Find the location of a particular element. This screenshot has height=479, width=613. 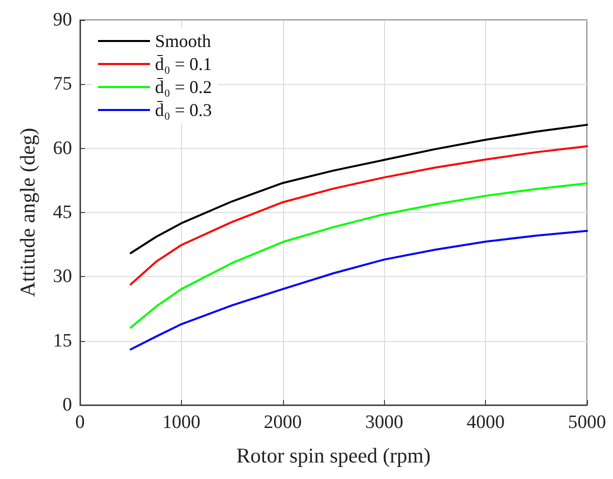

x-tick-label: 1000 is located at coordinates (181, 422).